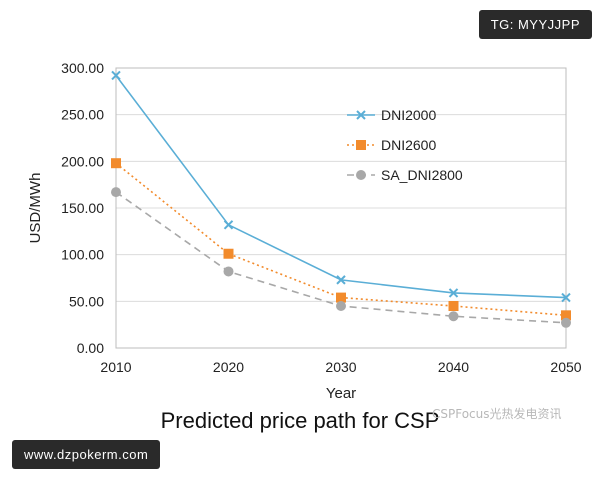  What do you see at coordinates (86, 454) in the screenshot?
I see `bottom-left-badge: www.dzpokerm.com` at bounding box center [86, 454].